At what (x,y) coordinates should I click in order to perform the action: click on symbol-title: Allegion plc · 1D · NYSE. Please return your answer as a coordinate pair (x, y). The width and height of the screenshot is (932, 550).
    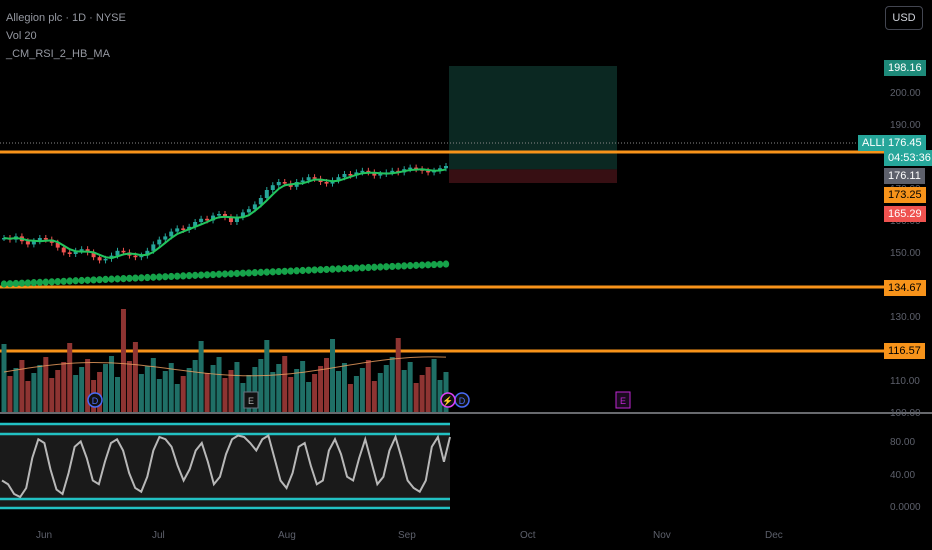
    Looking at the image, I should click on (66, 18).